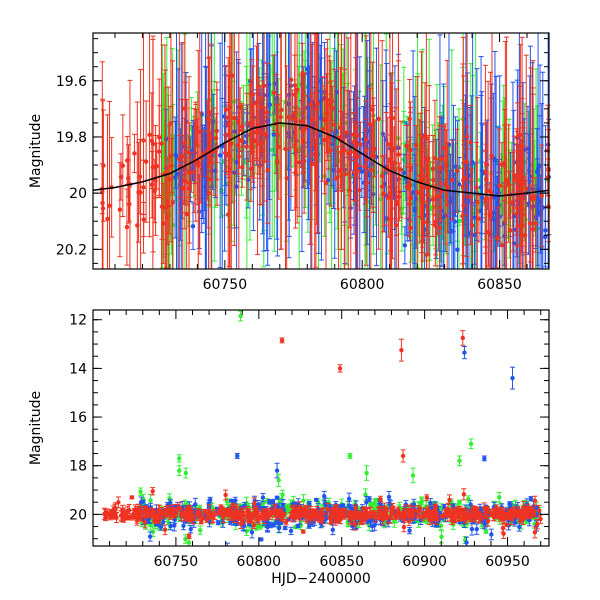 Image resolution: width=600 pixels, height=600 pixels. I want to click on top-point-red-907-marker, so click(427, 188).